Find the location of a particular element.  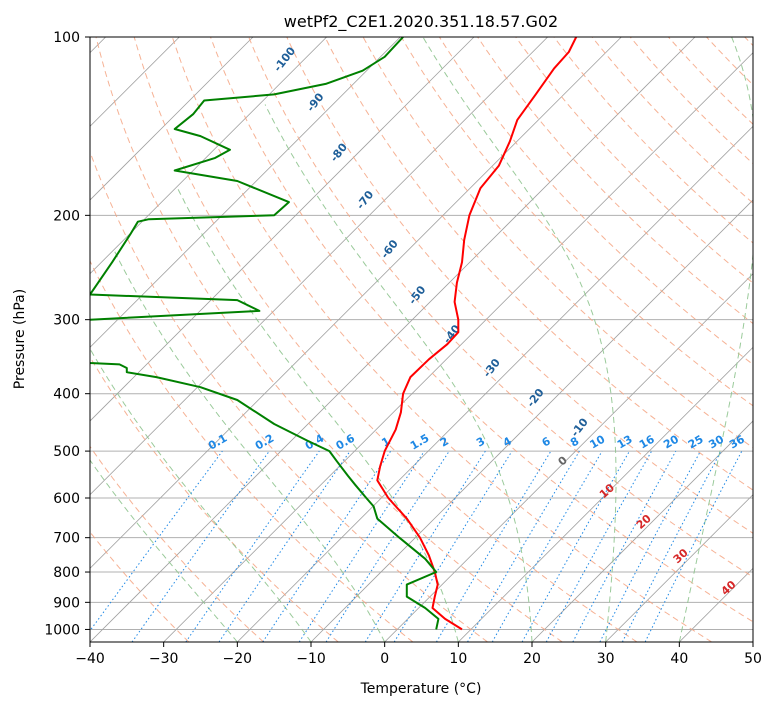

x-tick-label: −20 is located at coordinates (238, 659).